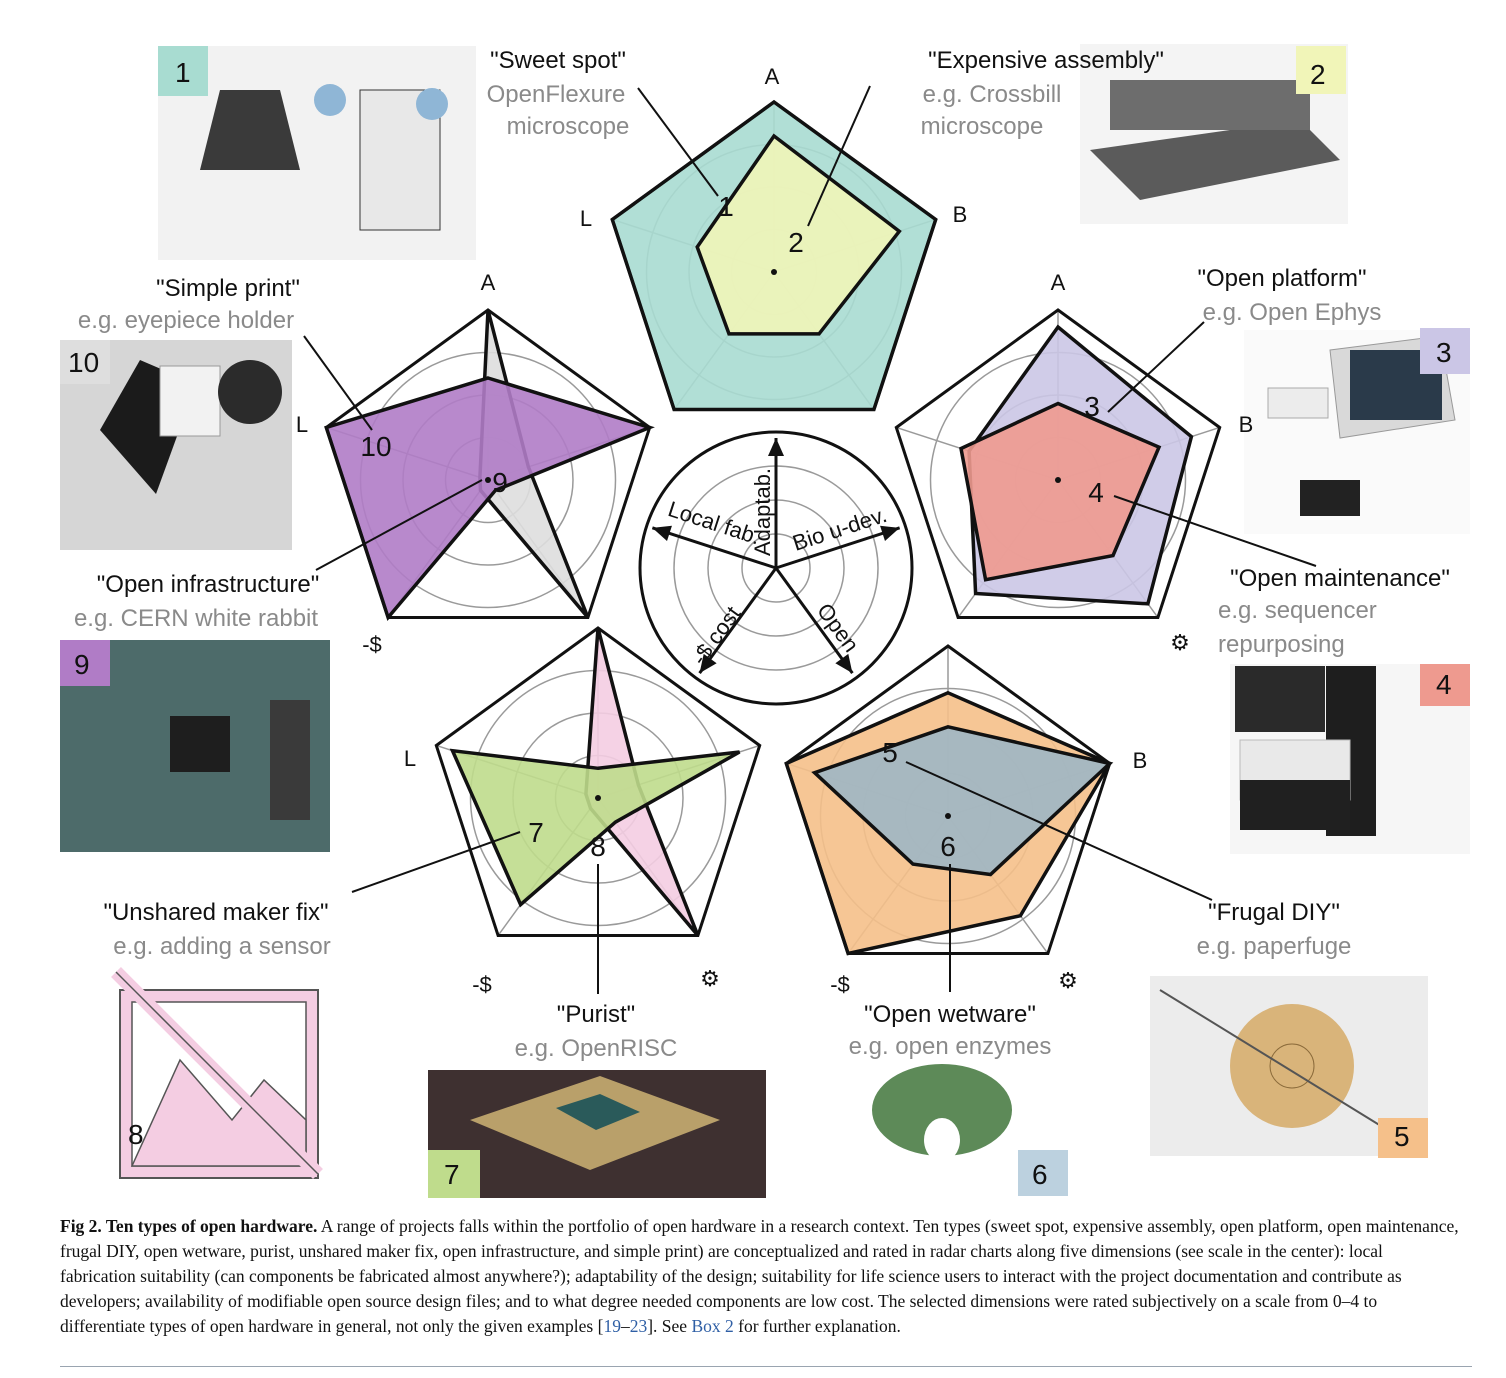 Image resolution: width=1506 pixels, height=1378 pixels. I want to click on bottom-rule, so click(766, 1366).